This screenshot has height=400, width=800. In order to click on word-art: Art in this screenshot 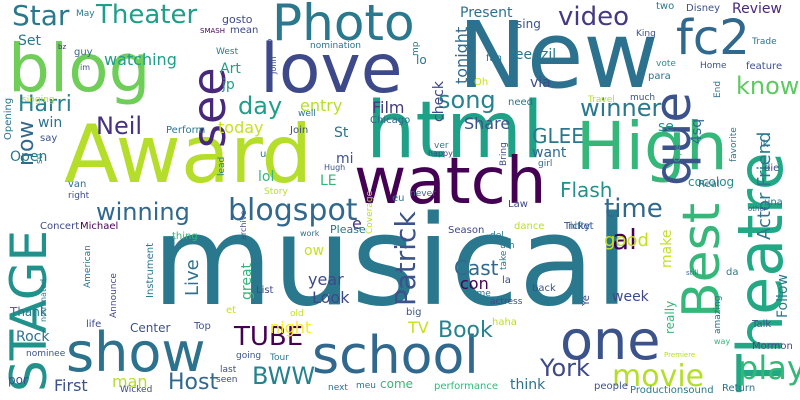, I will do `click(230, 69)`.